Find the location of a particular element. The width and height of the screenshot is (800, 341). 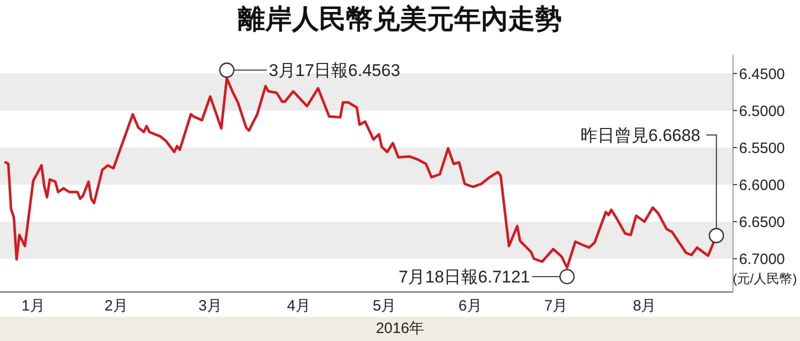

y-tick-label: 6.5500 is located at coordinates (762, 148).